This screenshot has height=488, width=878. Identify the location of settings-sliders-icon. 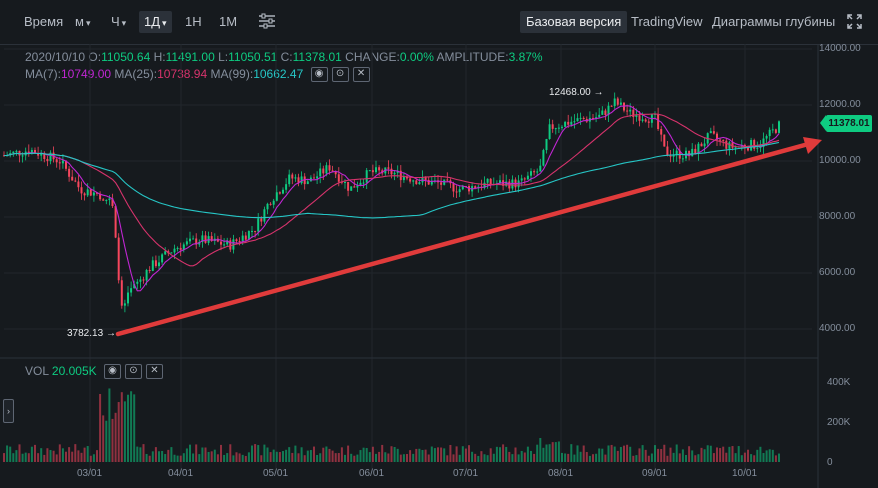
(267, 24).